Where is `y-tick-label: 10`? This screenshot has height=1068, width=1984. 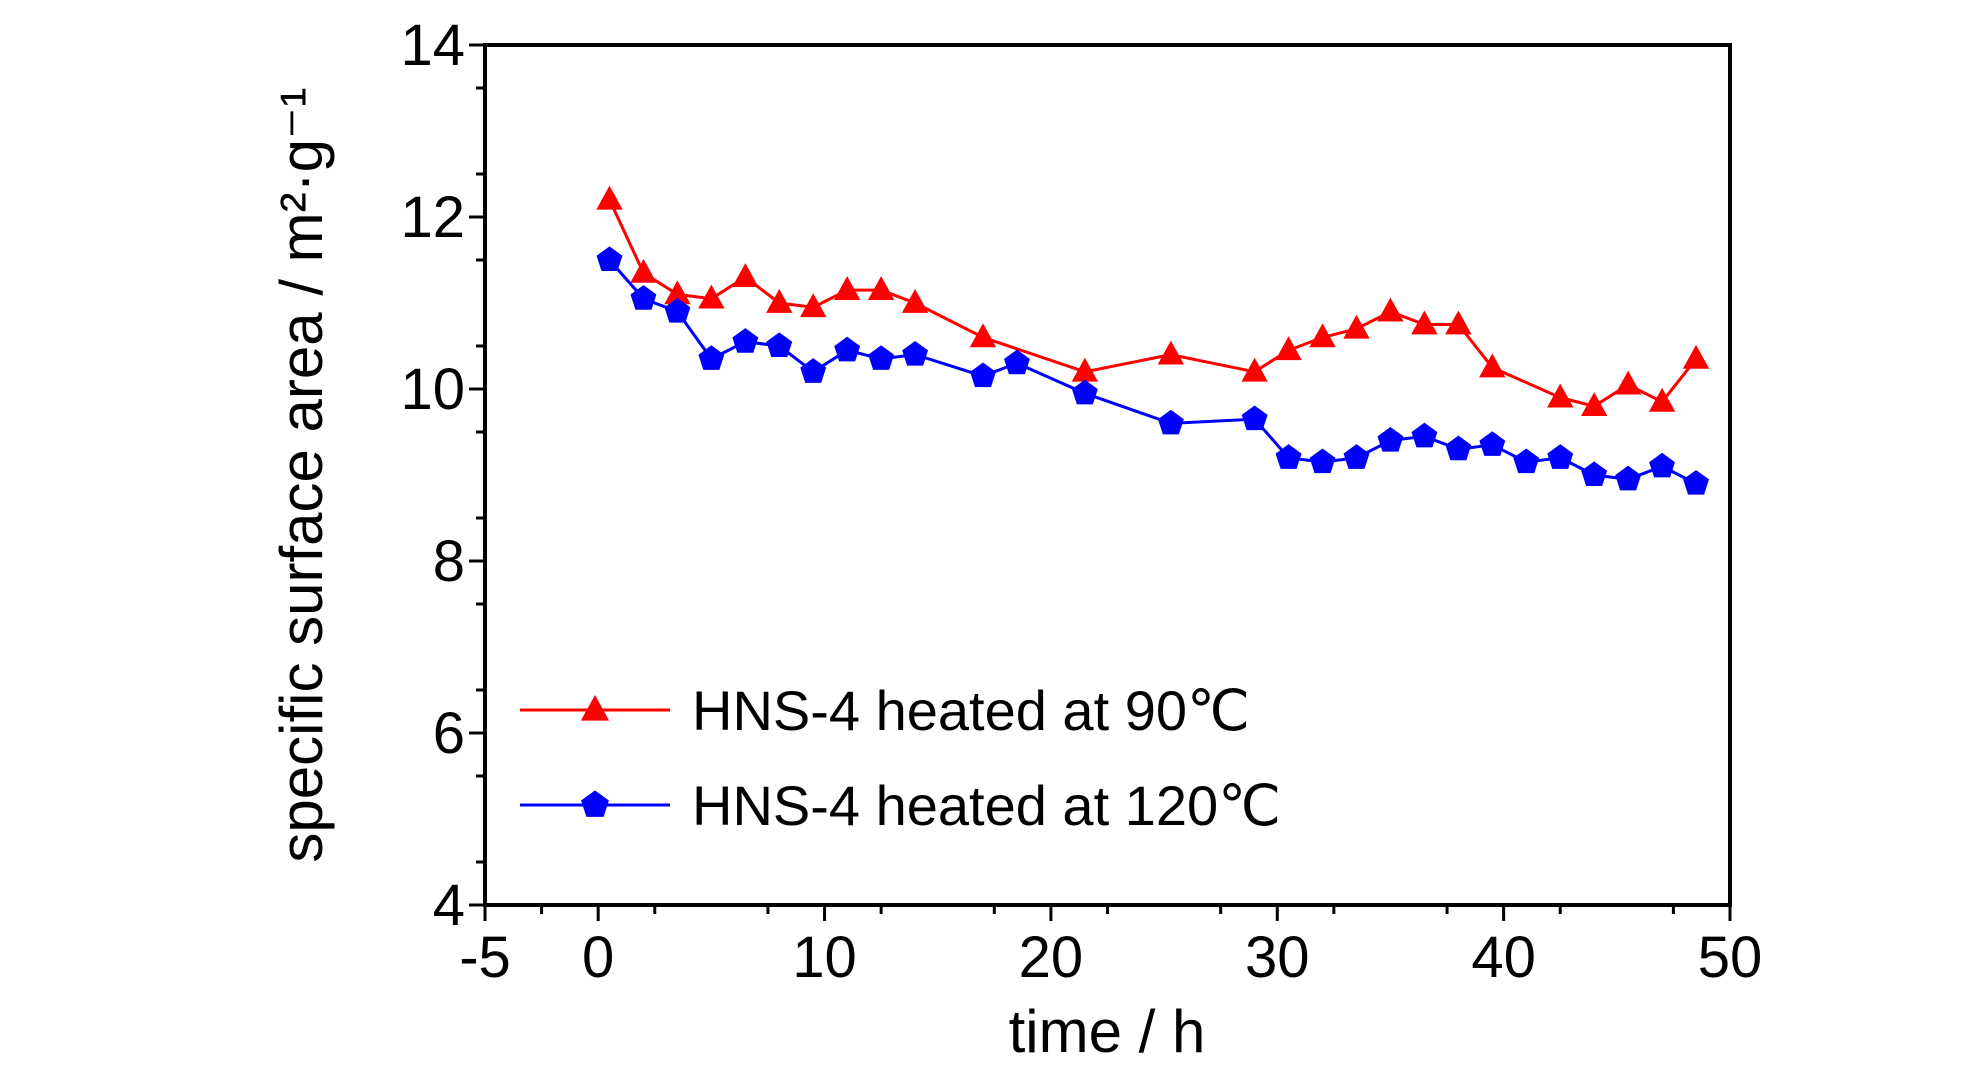 y-tick-label: 10 is located at coordinates (432, 389).